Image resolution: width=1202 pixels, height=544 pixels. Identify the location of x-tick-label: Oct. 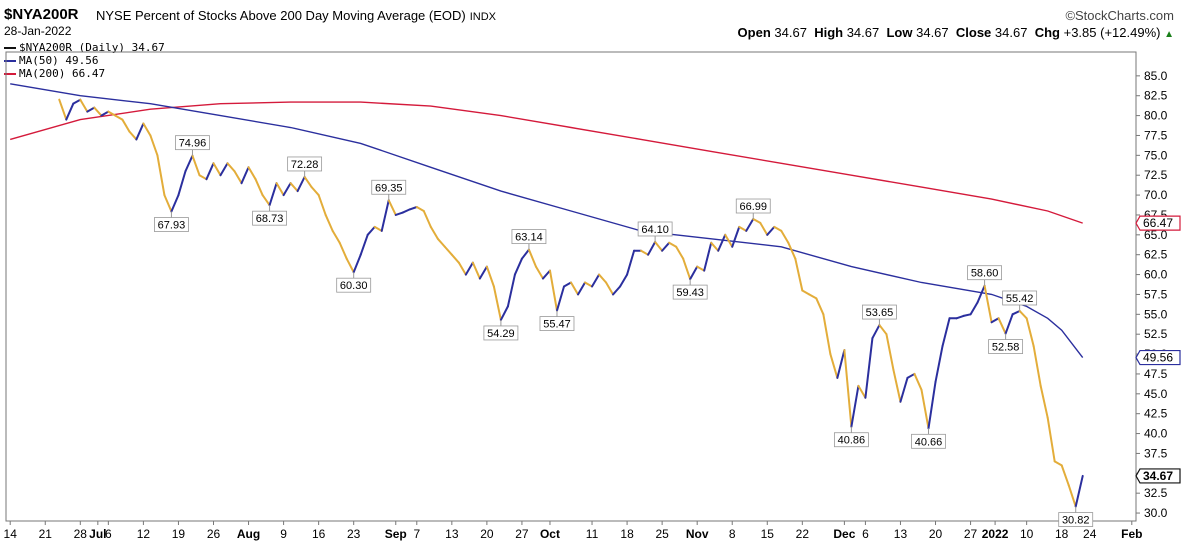
(550, 534).